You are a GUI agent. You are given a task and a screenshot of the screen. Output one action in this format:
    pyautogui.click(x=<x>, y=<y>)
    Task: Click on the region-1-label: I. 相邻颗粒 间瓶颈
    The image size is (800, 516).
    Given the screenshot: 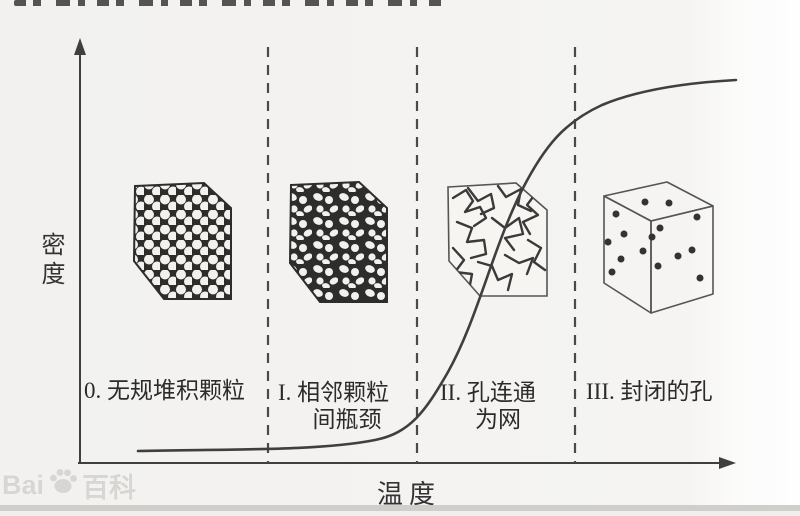 What is the action you would take?
    pyautogui.click(x=347, y=406)
    